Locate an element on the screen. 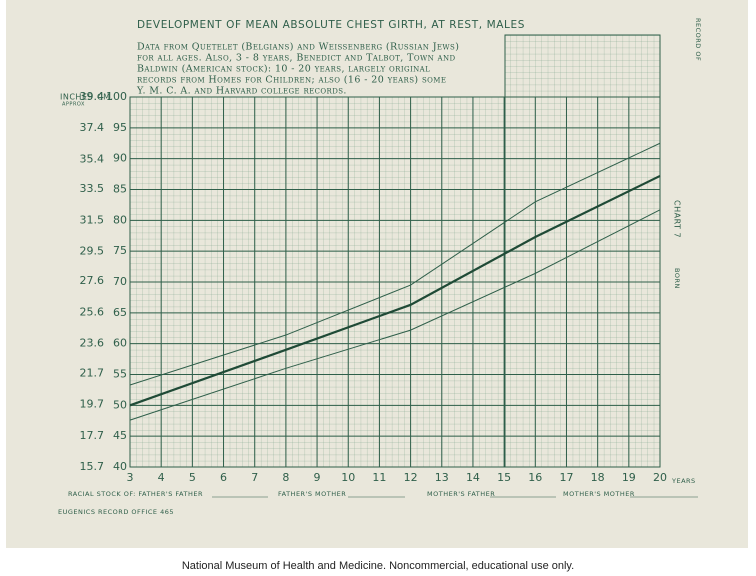  y-tick-label: 75 is located at coordinates (120, 250).